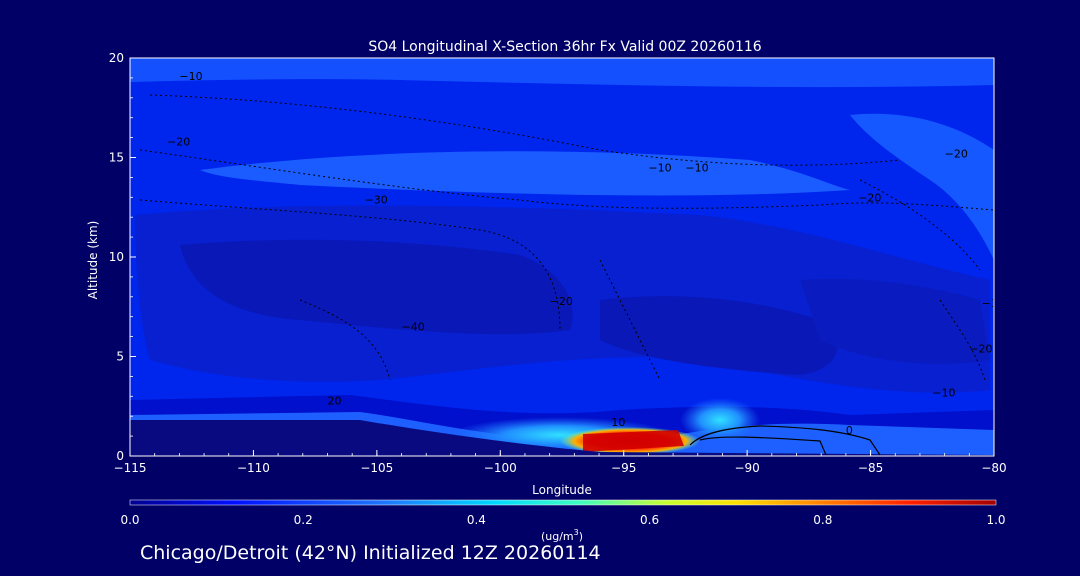 The height and width of the screenshot is (576, 1080). I want to click on colorbar-ticks: 0.0 0.2 0.4 0.6 0.8 1.0, so click(562, 520).